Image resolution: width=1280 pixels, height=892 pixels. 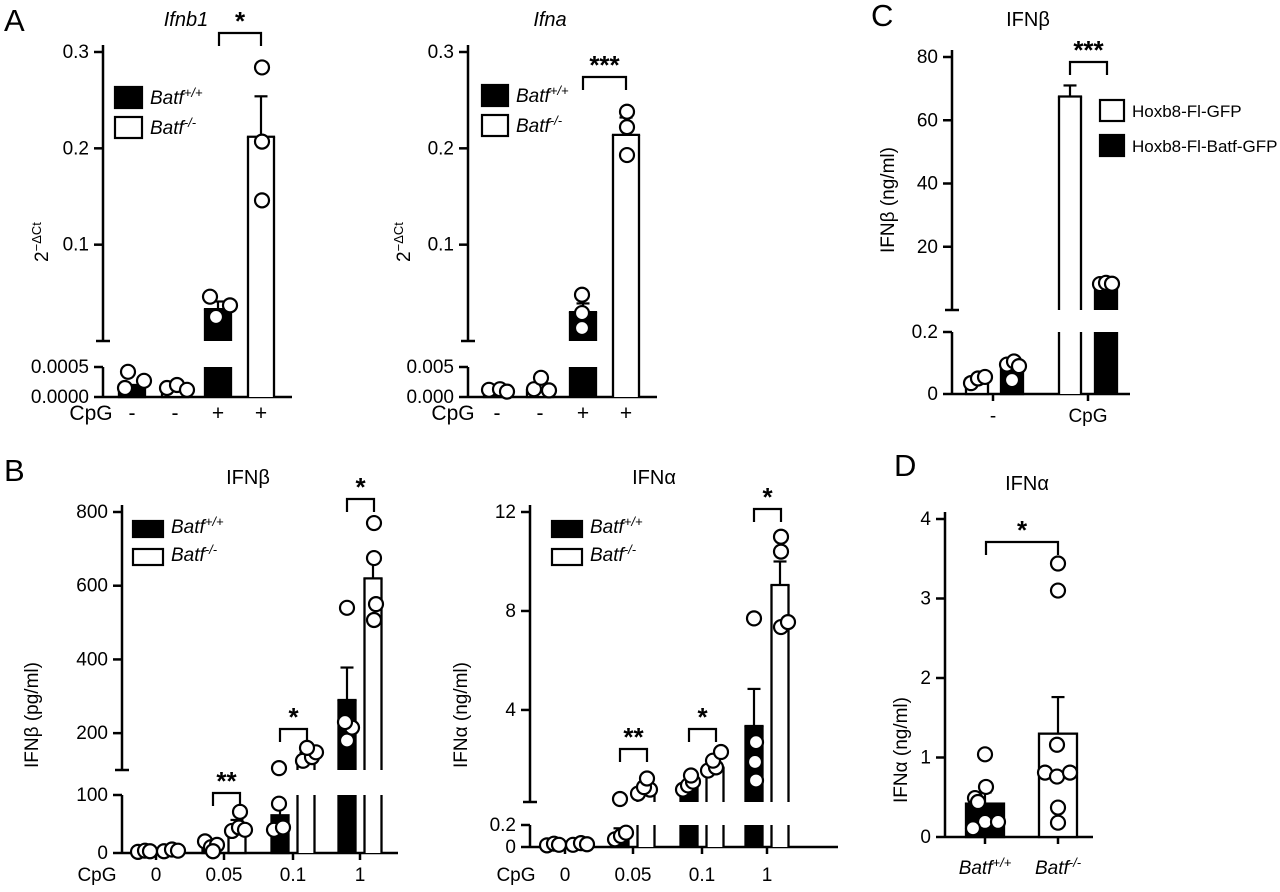 What do you see at coordinates (60, 367) in the screenshot?
I see `y-tick-label: 0.0005` at bounding box center [60, 367].